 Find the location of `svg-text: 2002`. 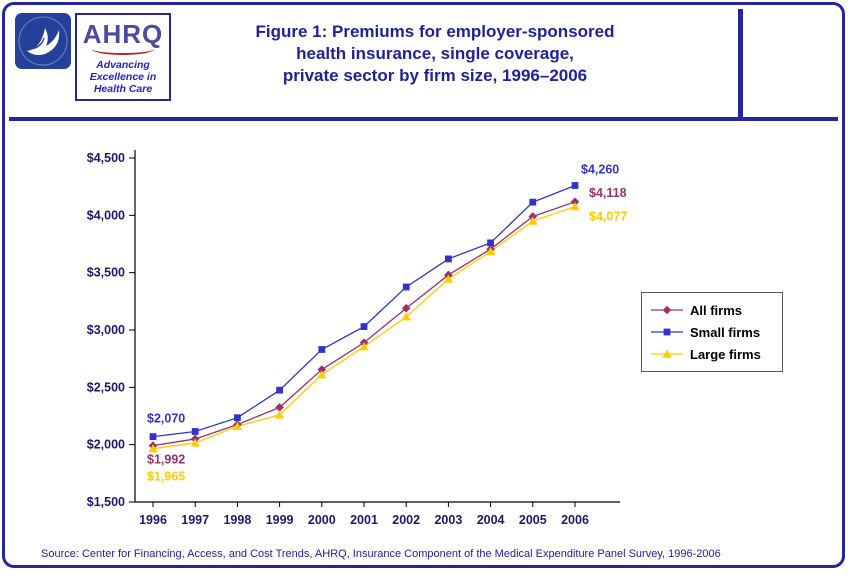

svg-text: 2002 is located at coordinates (406, 520).